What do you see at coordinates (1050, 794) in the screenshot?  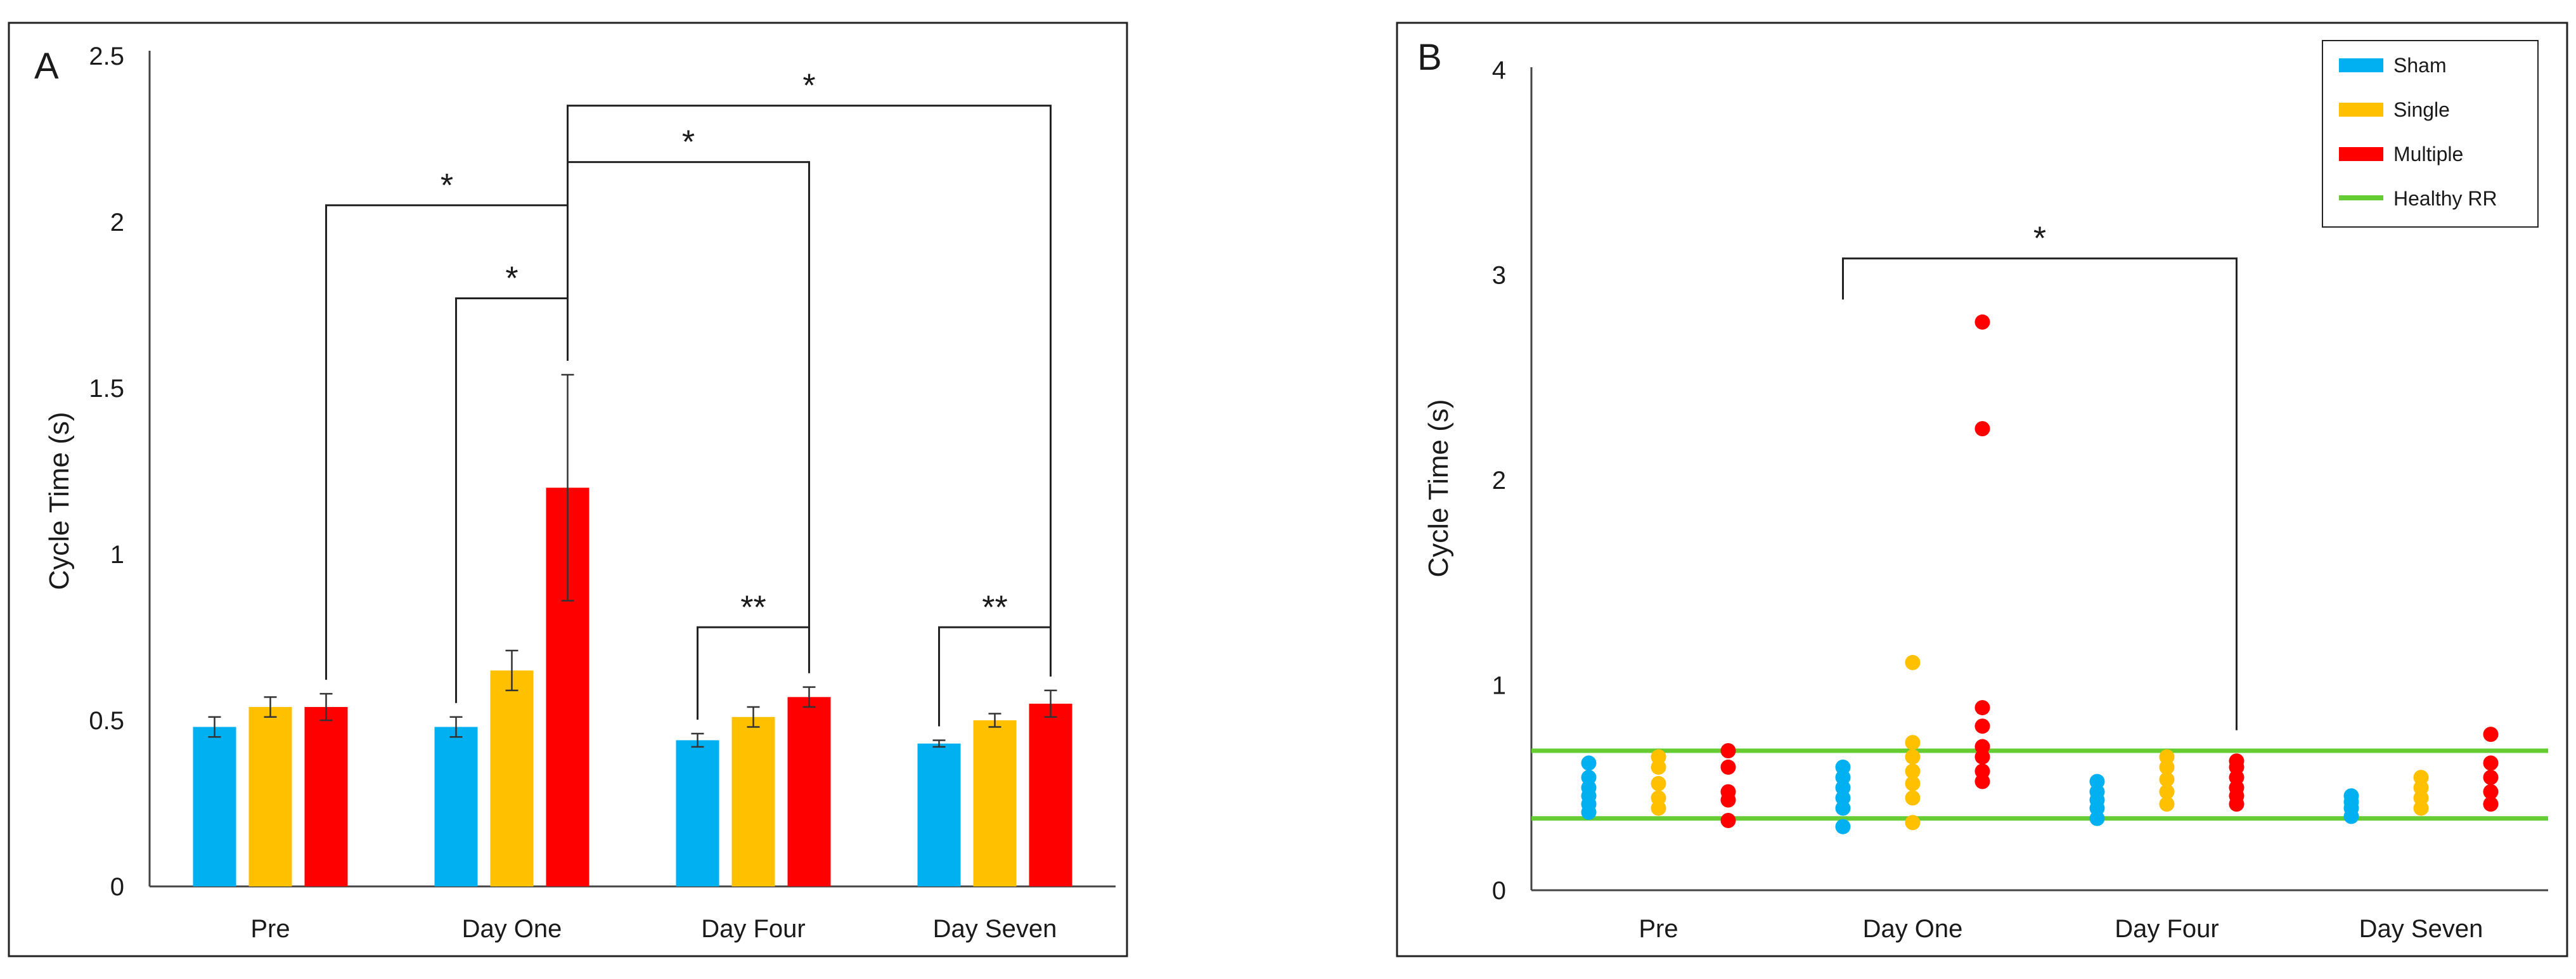 I see `bar-multiple-day-seven` at bounding box center [1050, 794].